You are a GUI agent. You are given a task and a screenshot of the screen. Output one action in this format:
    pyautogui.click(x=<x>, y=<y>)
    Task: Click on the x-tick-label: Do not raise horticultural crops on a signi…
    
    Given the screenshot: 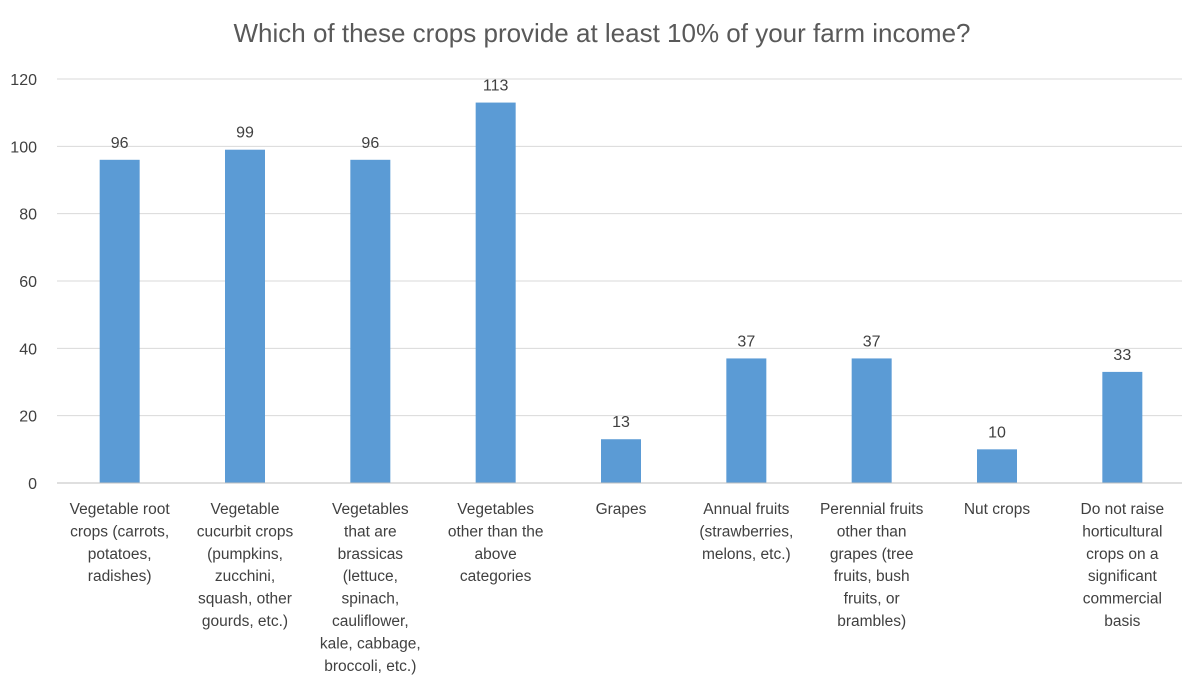 What is the action you would take?
    pyautogui.click(x=1123, y=565)
    